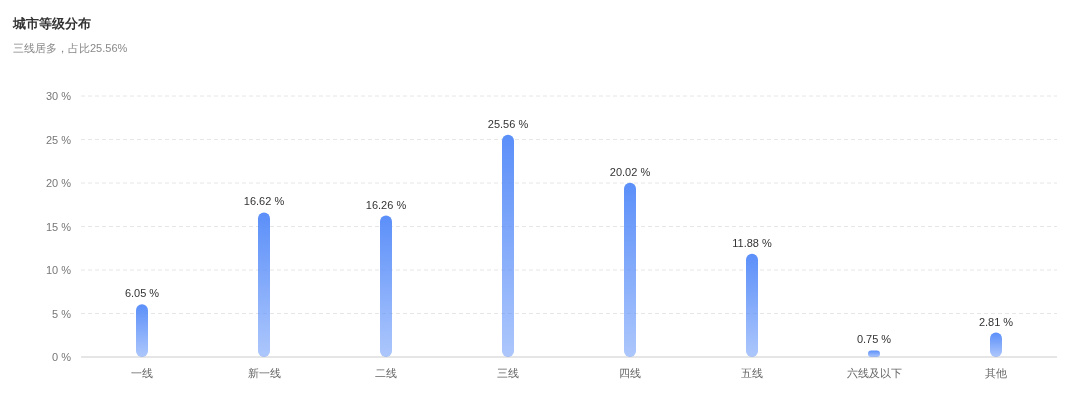 This screenshot has width=1080, height=398. Describe the element at coordinates (62, 357) in the screenshot. I see `y-tick-label: 0 %` at that location.